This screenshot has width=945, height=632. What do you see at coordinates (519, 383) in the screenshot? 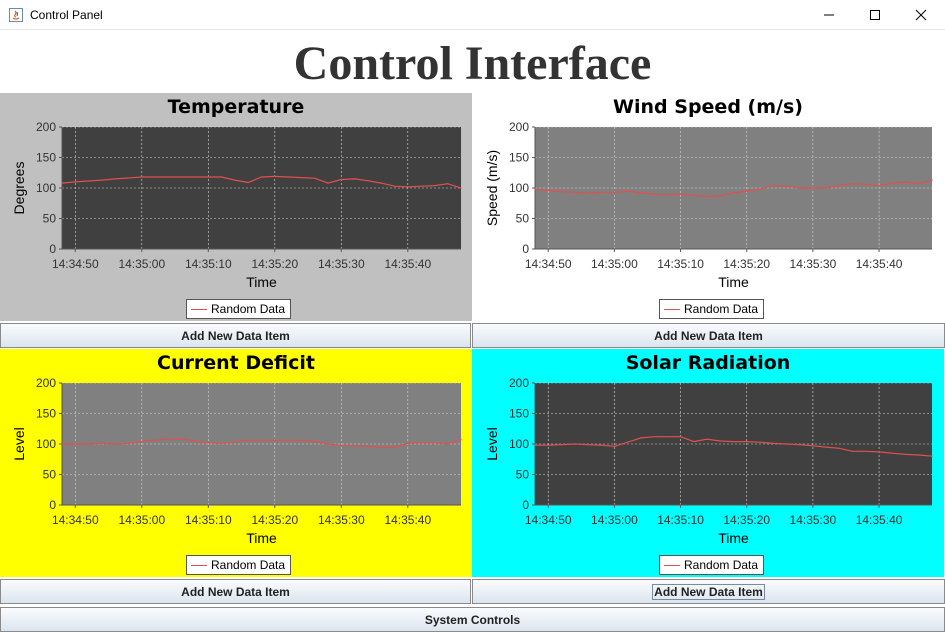
I see `y-tick-label: 200` at bounding box center [519, 383].